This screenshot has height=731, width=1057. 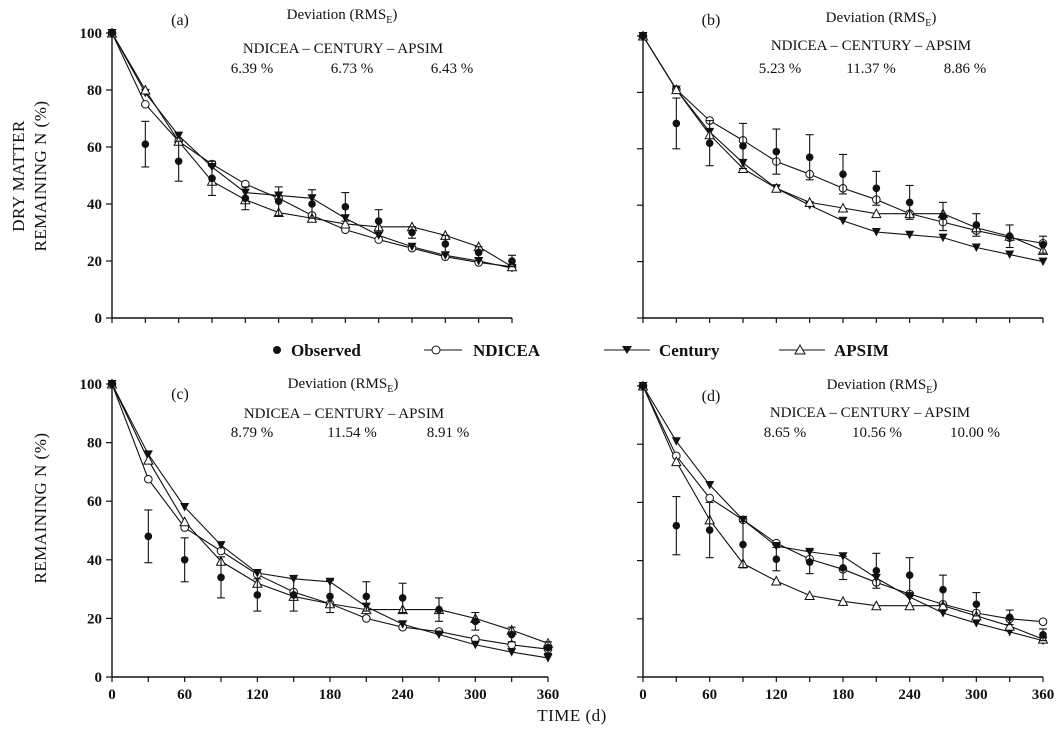 I want to click on y-tick-label: 0, so click(x=99, y=319).